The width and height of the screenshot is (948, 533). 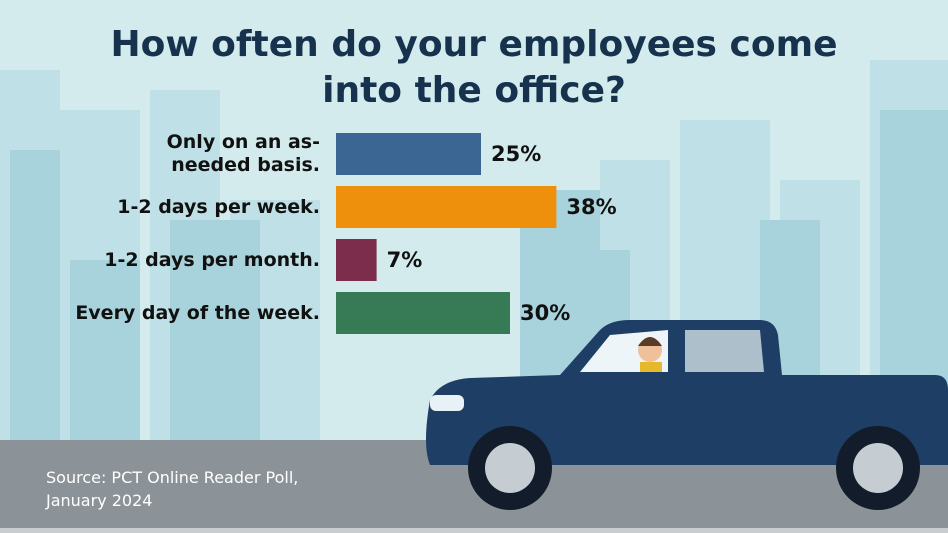 What do you see at coordinates (516, 154) in the screenshot?
I see `value-label: 25%` at bounding box center [516, 154].